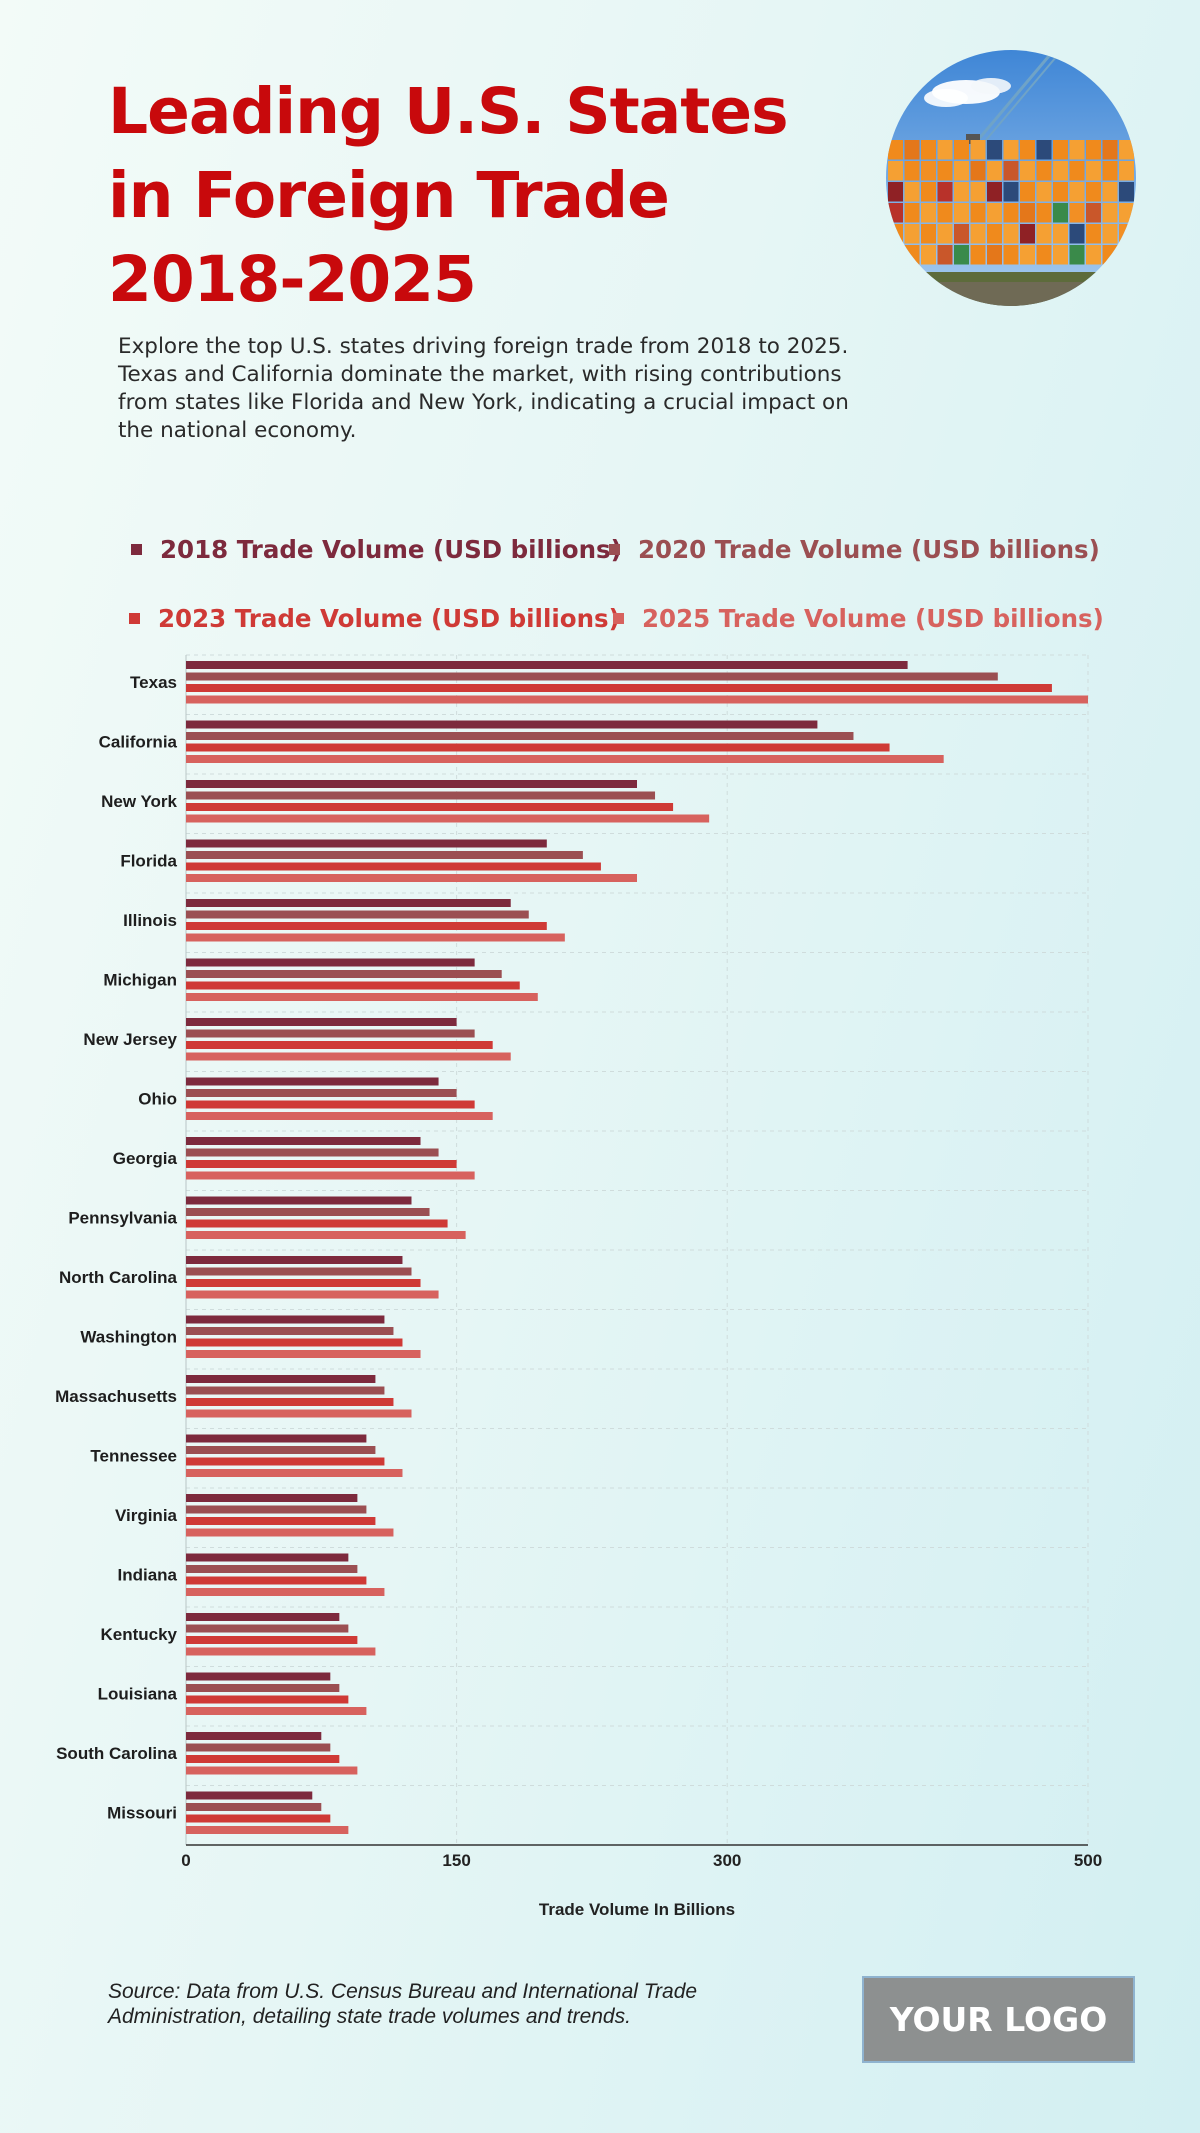  I want to click on category-label: Texas, so click(153, 682).